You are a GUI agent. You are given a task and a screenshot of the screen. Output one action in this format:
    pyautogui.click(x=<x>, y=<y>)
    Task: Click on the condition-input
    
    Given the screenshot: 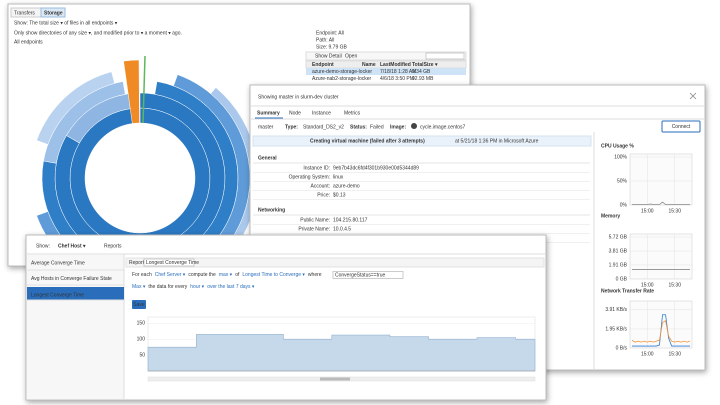 What is the action you would take?
    pyautogui.click(x=368, y=275)
    